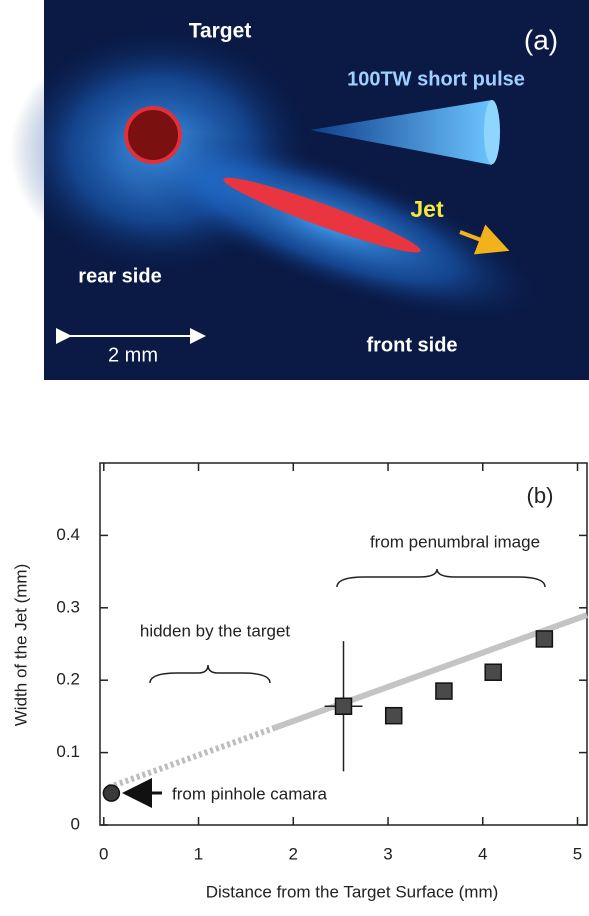  I want to click on annotation: hidden by the target, so click(215, 630).